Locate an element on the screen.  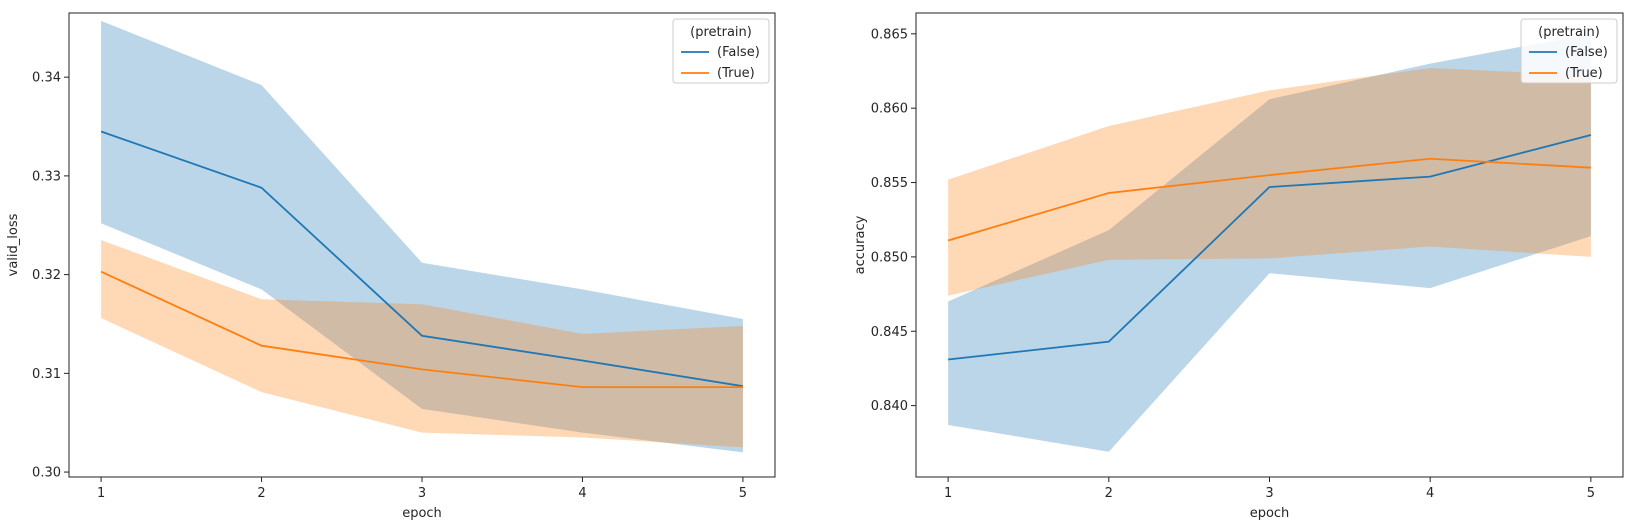
y-tick-label: 0.30 is located at coordinates (46, 473).